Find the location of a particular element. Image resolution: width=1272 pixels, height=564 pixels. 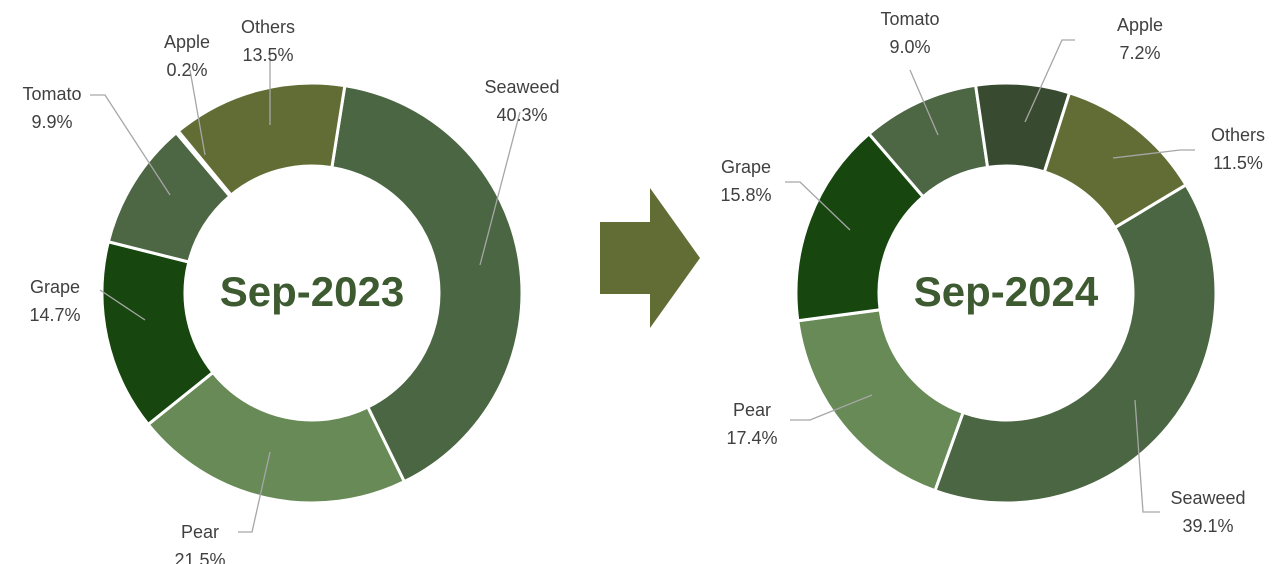

center-title: Sep-2024 is located at coordinates (1006, 291).